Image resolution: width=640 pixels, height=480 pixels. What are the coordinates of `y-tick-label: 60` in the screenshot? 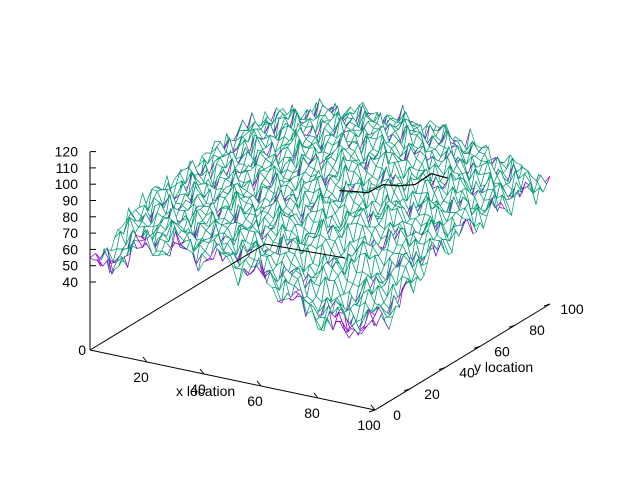 It's located at (502, 351).